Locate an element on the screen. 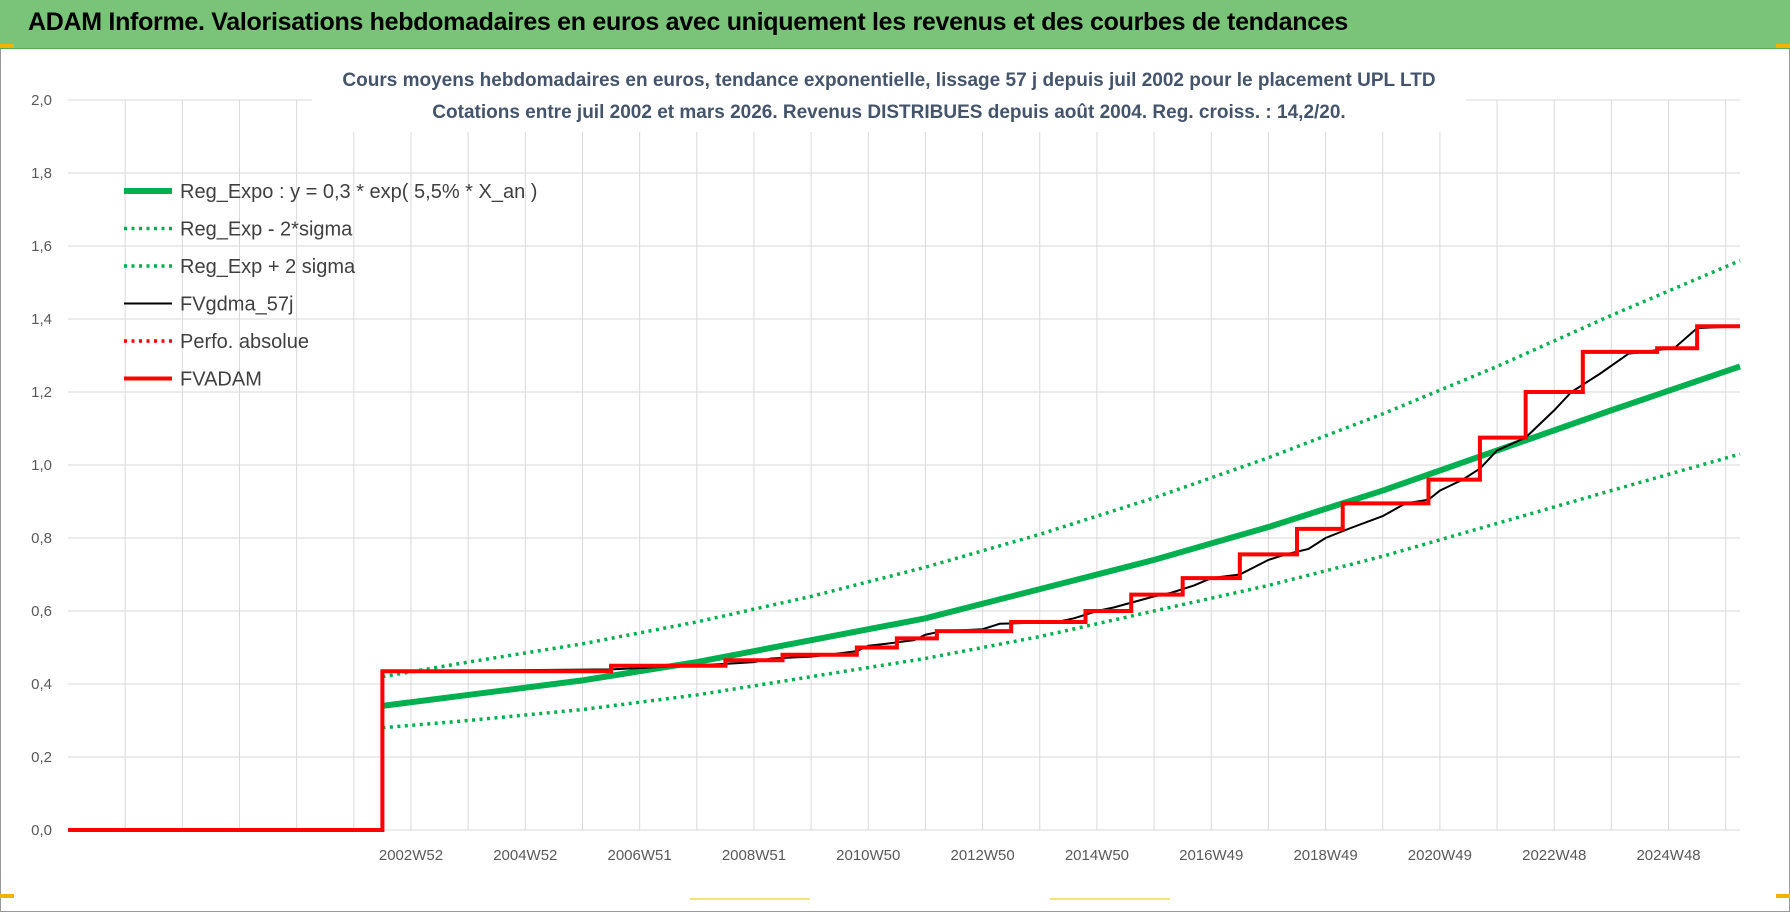 The width and height of the screenshot is (1790, 917). corner-mark-right is located at coordinates (1783, 46).